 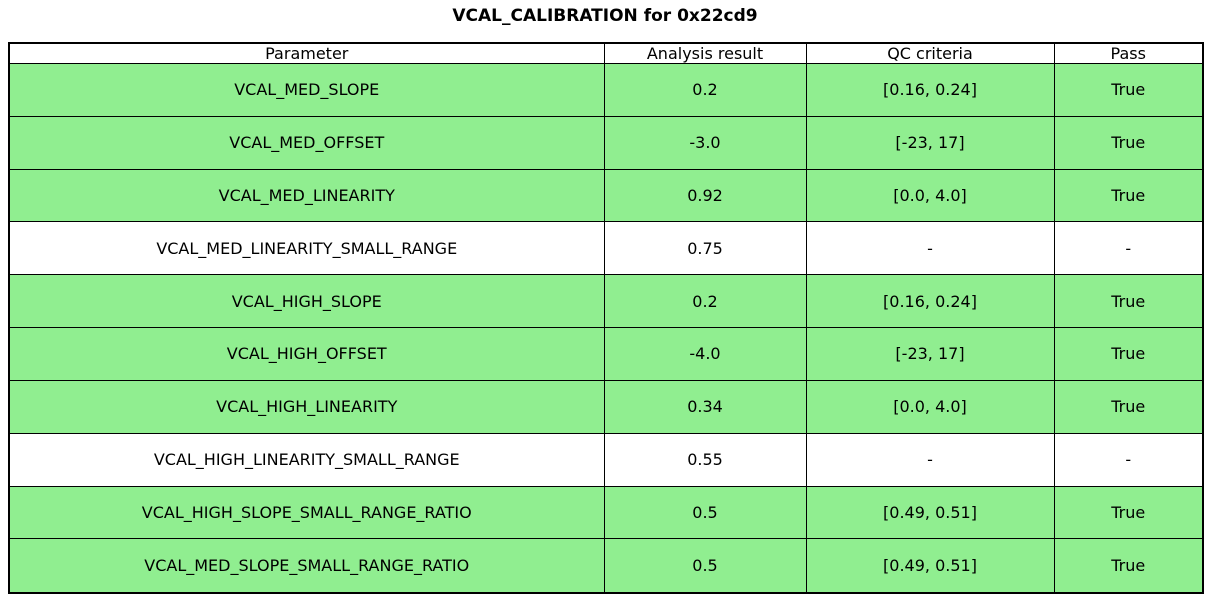 I want to click on table-row: VCAL_MED_SLOPE 0.2 [0.16, 0.24] True, so click(x=606, y=90).